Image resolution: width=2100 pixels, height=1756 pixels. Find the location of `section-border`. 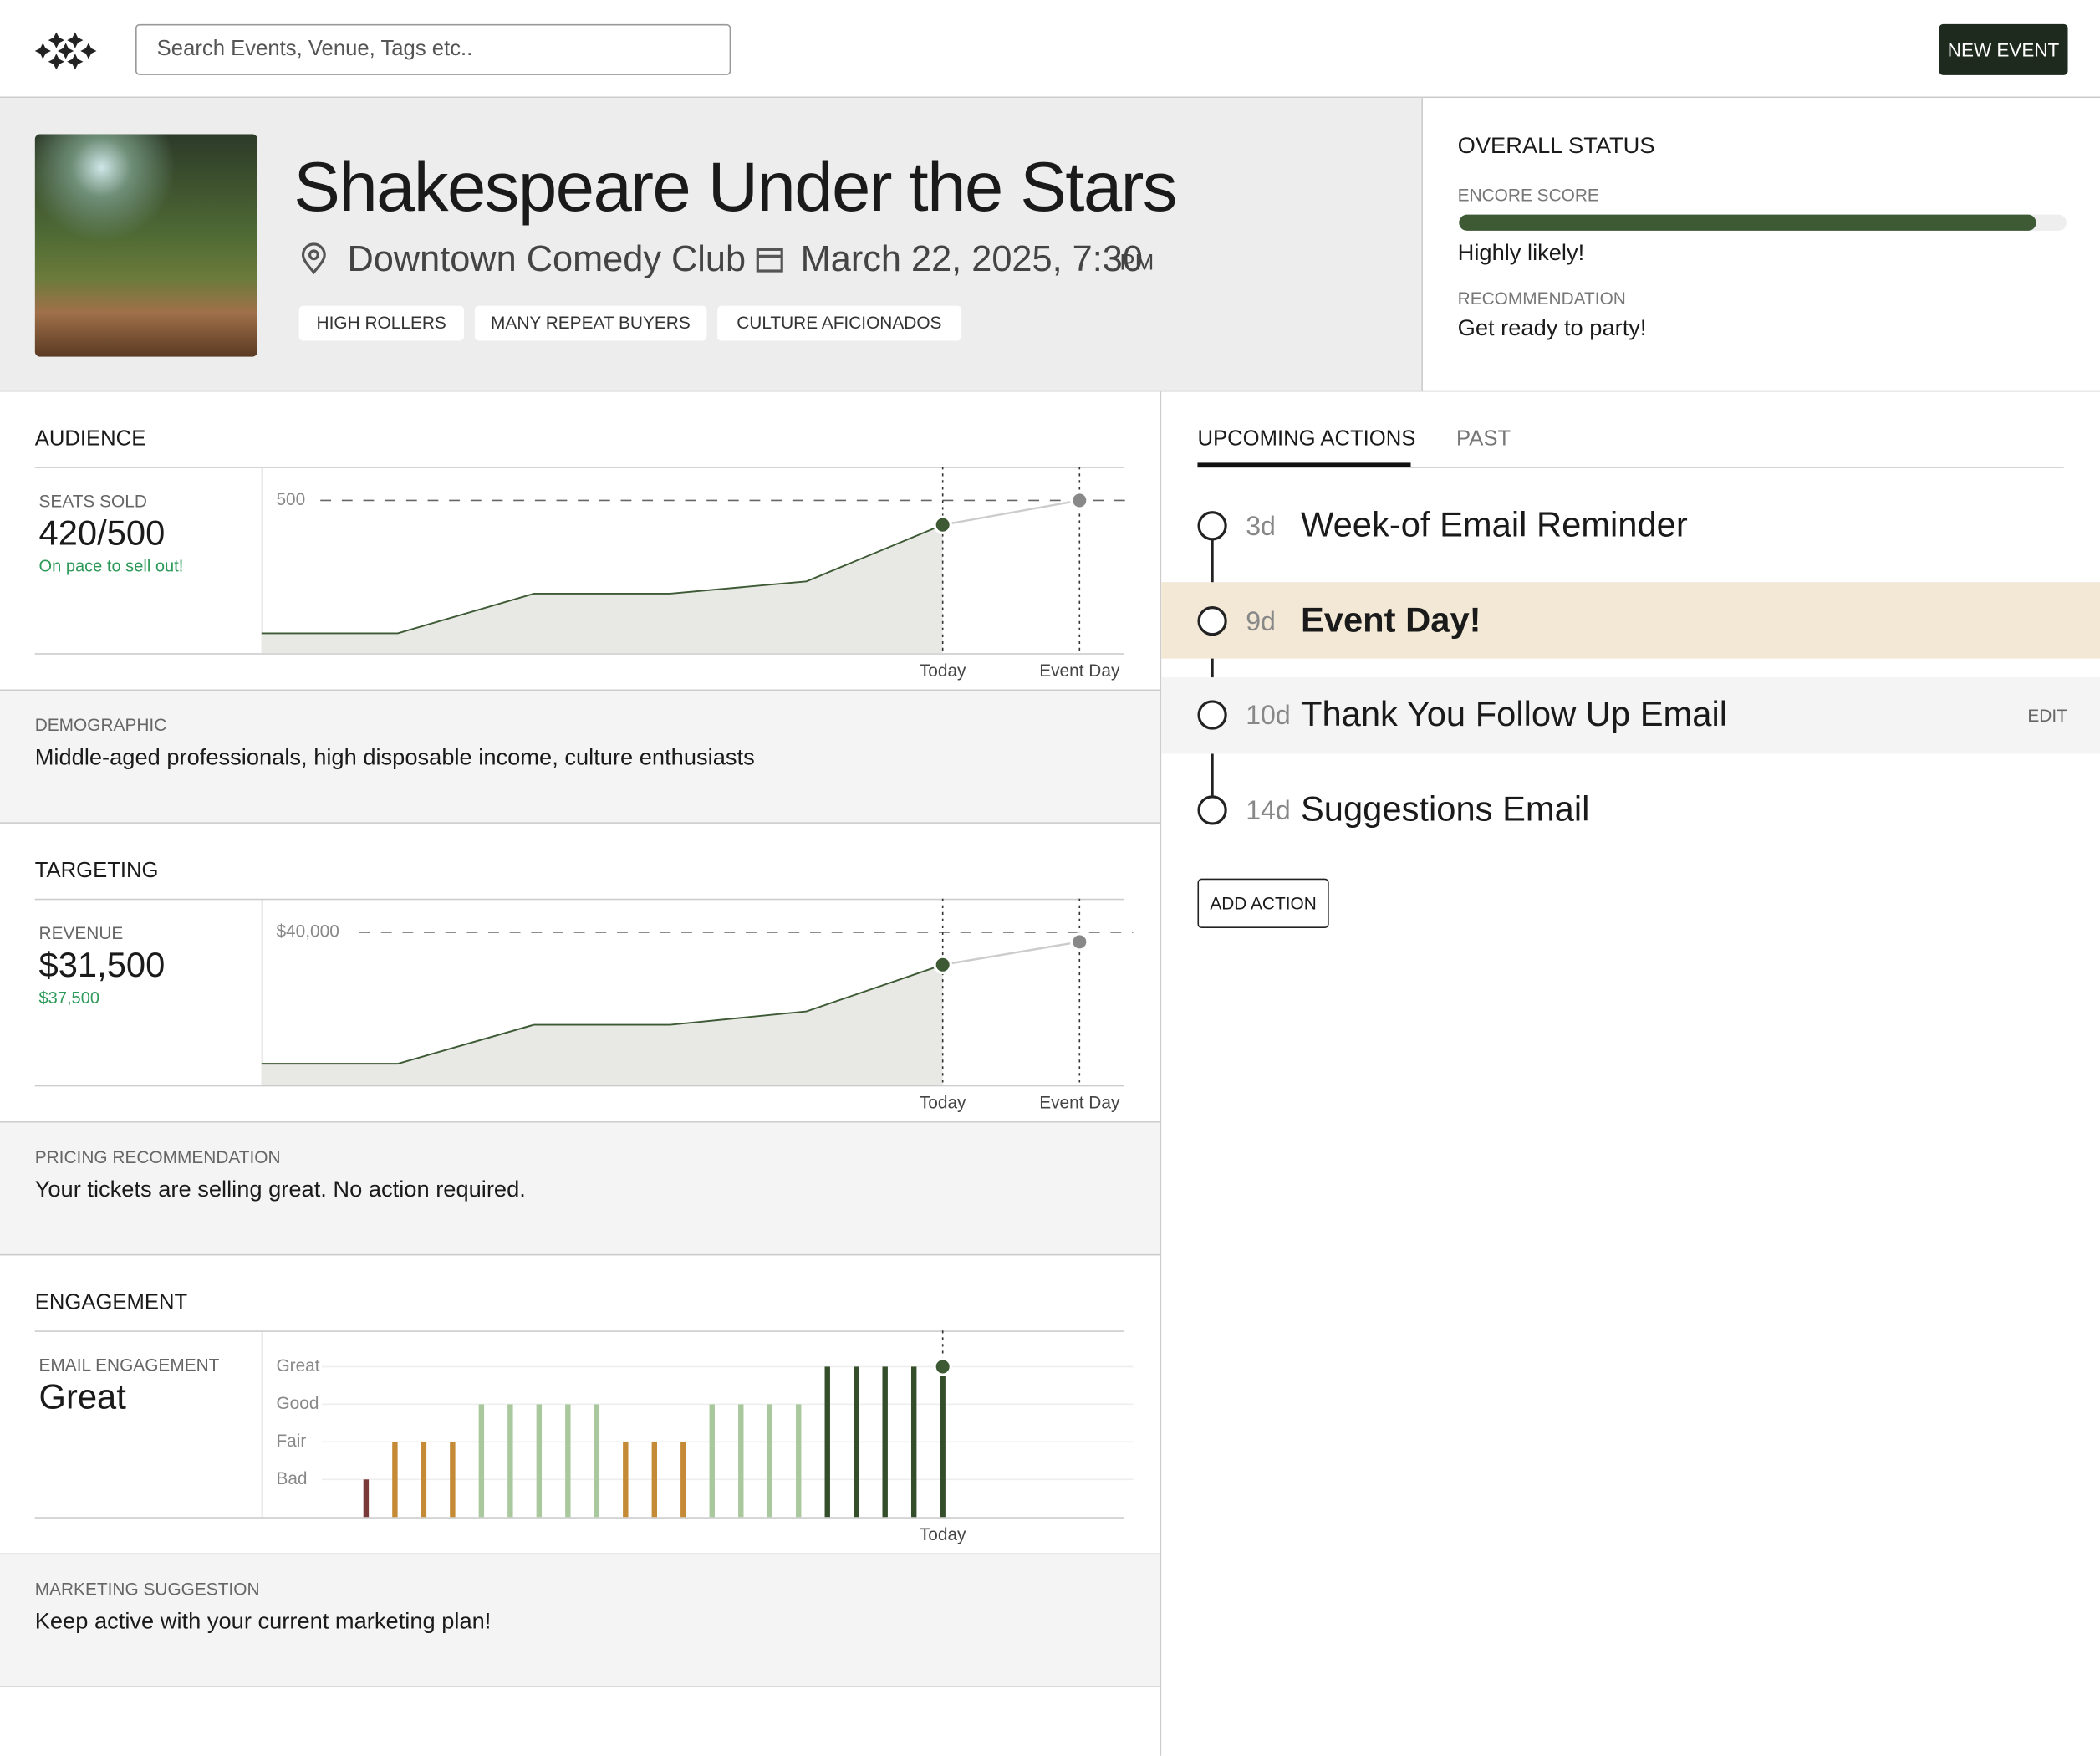

section-border is located at coordinates (581, 690).